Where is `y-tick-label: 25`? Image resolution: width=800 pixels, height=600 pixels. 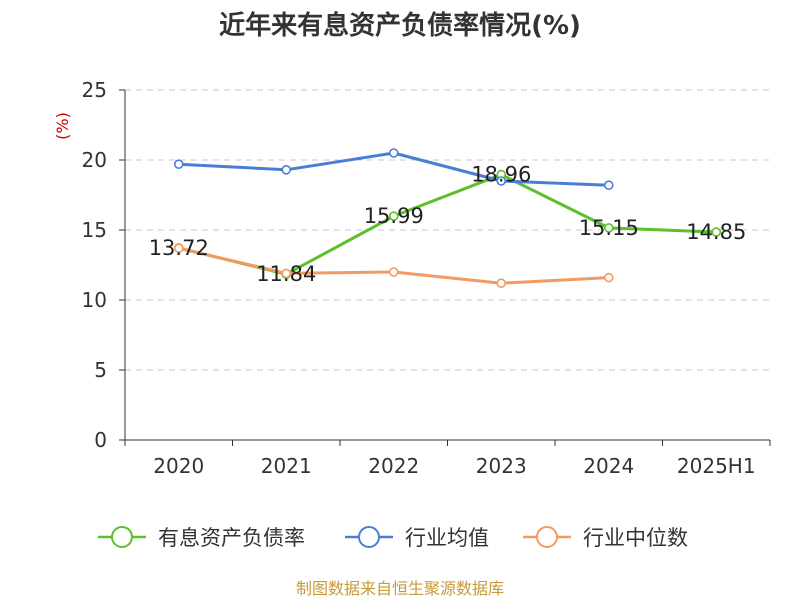 y-tick-label: 25 is located at coordinates (94, 90).